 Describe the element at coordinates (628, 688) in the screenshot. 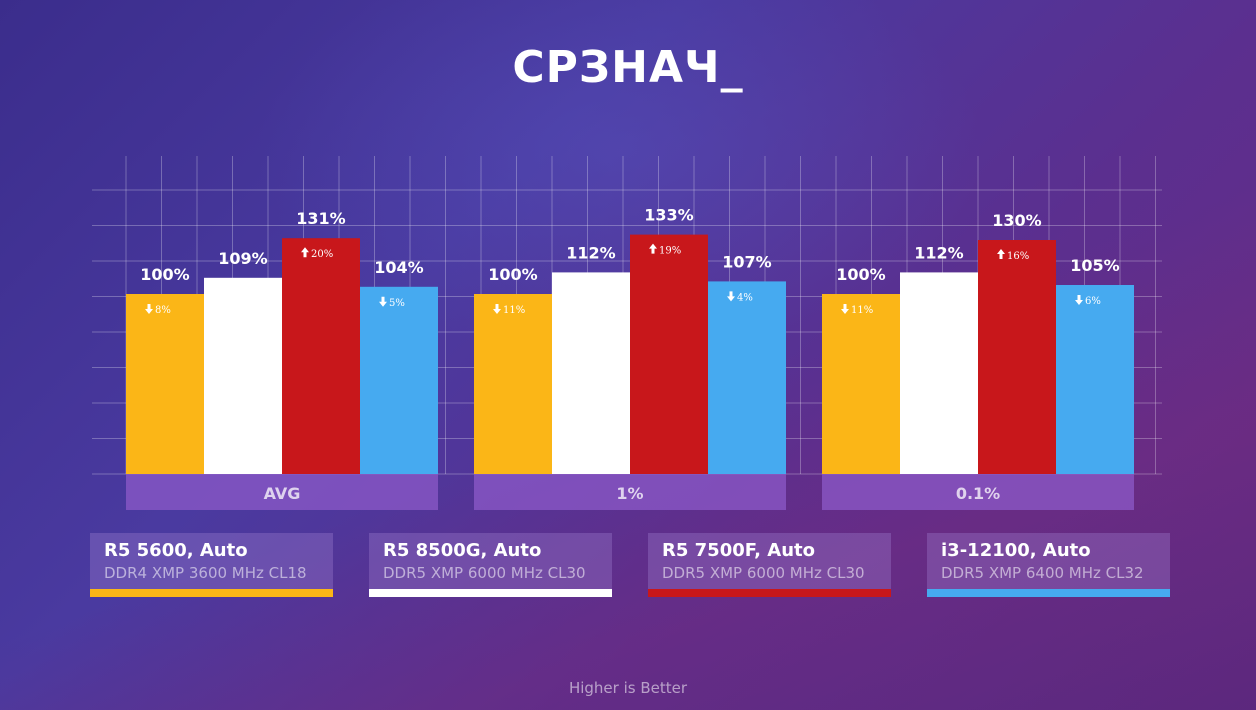

I see `footer-note: Higher is Better` at that location.